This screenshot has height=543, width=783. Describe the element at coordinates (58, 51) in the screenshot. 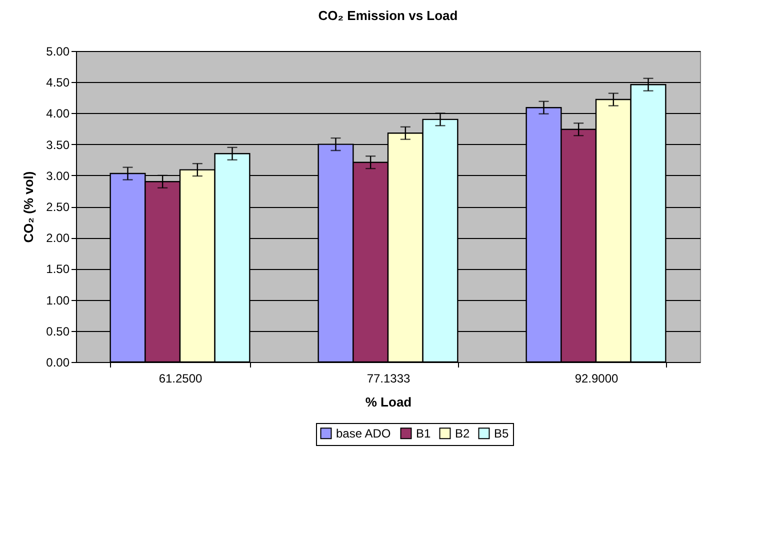

I see `y-tick-label: 5.00` at that location.